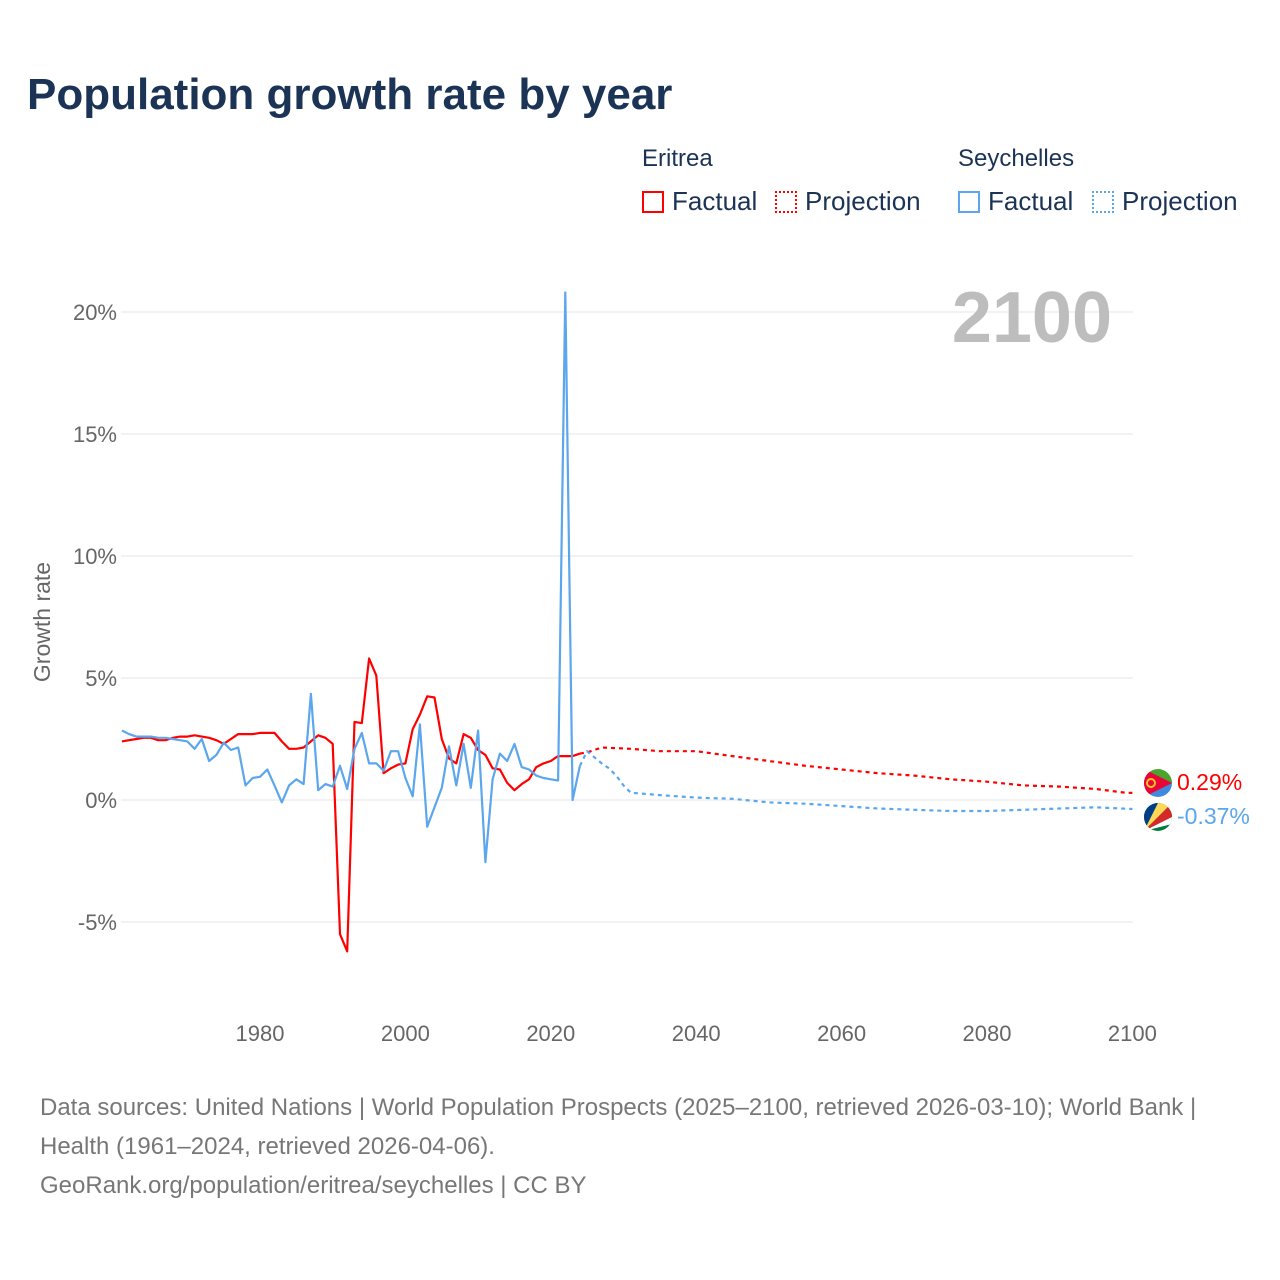 This screenshot has width=1280, height=1280. I want to click on seychelles-end-value: -0.37%, so click(1213, 816).